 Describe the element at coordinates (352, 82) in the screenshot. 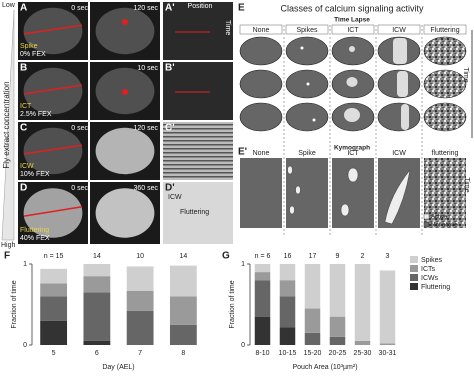

I see `ict-blob` at that location.